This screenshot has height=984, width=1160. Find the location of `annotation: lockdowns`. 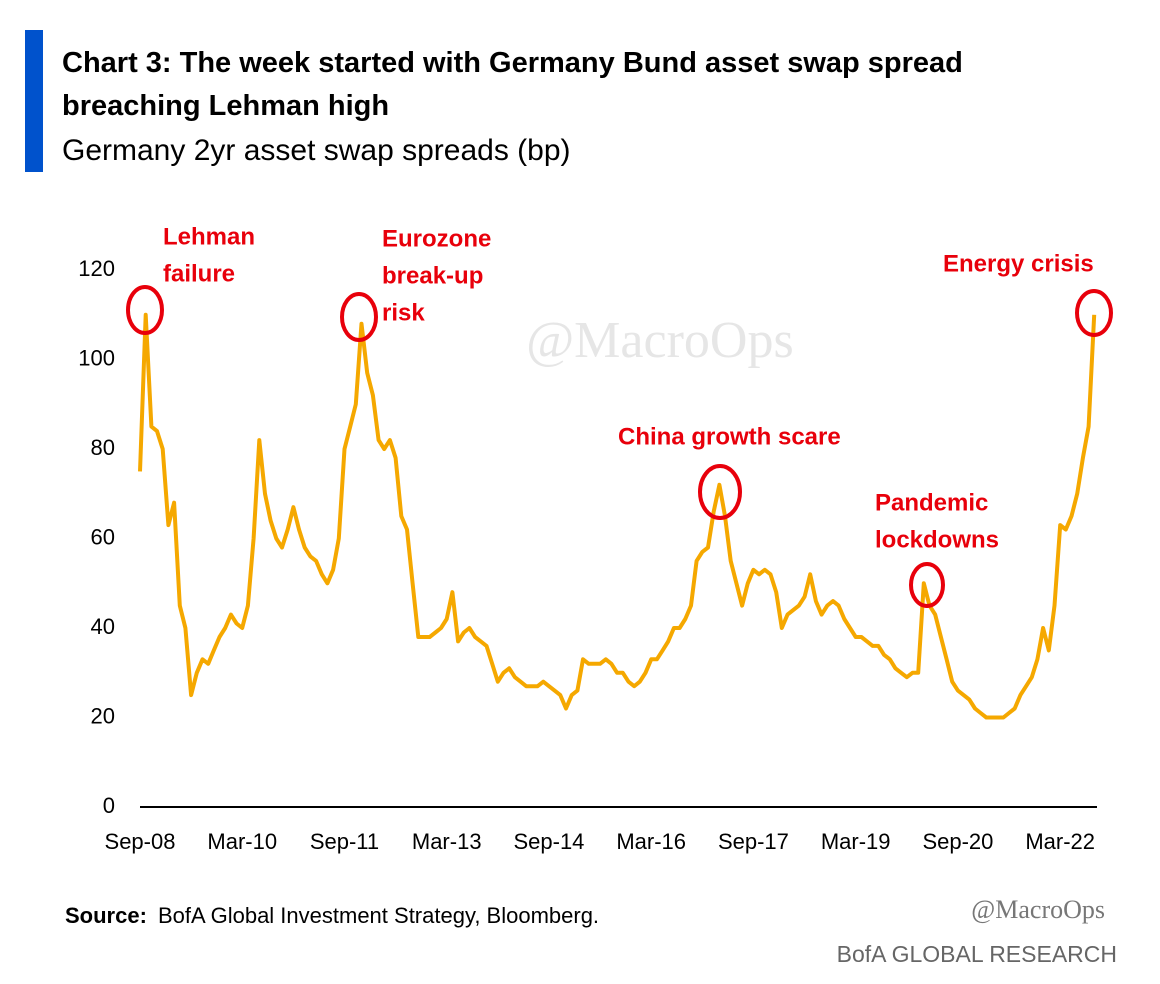

annotation: lockdowns is located at coordinates (937, 539).